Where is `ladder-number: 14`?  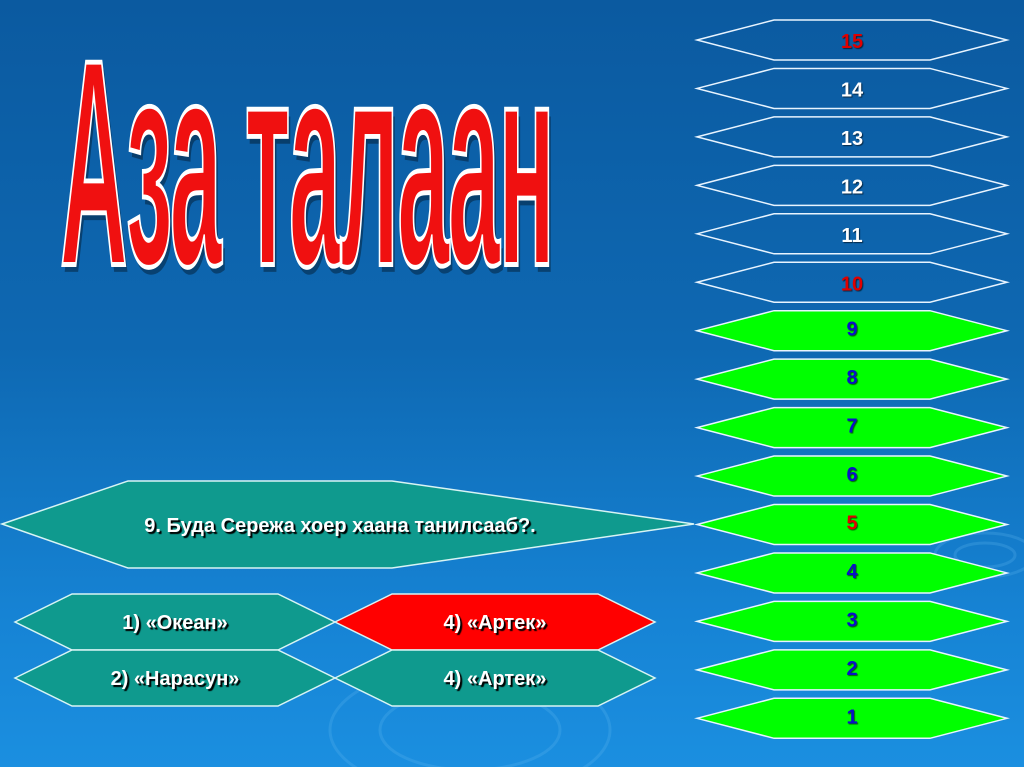 ladder-number: 14 is located at coordinates (852, 90).